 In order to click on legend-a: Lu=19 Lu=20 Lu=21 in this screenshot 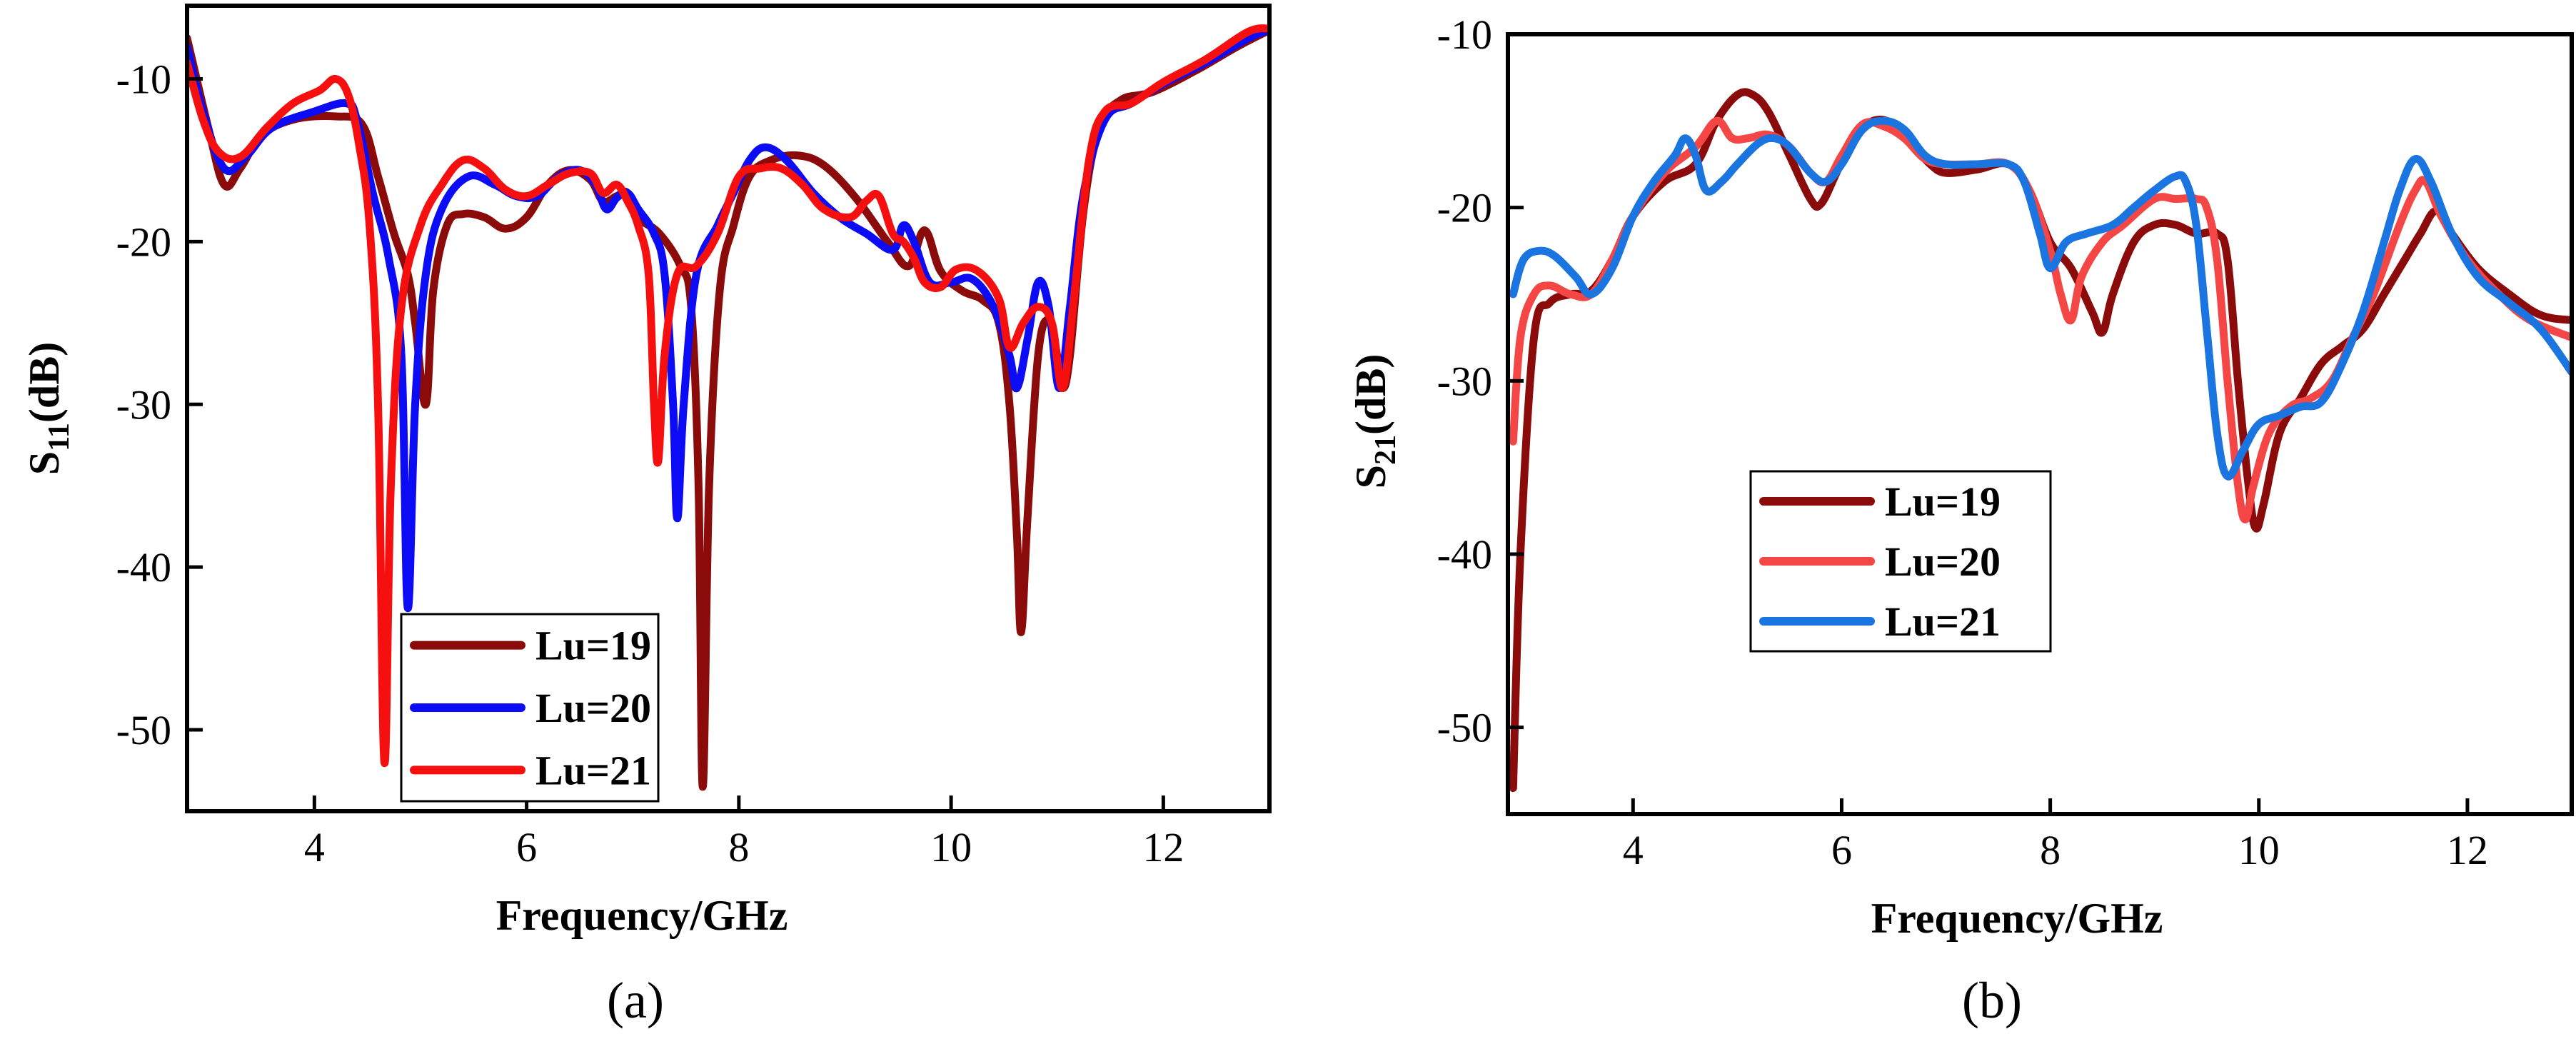, I will do `click(530, 708)`.